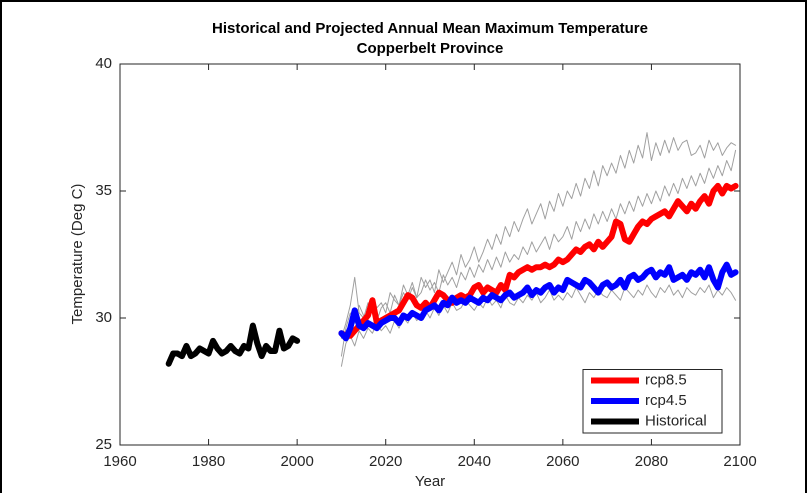 Image resolution: width=807 pixels, height=493 pixels. Describe the element at coordinates (562, 461) in the screenshot. I see `x-tick-label: 2060` at that location.